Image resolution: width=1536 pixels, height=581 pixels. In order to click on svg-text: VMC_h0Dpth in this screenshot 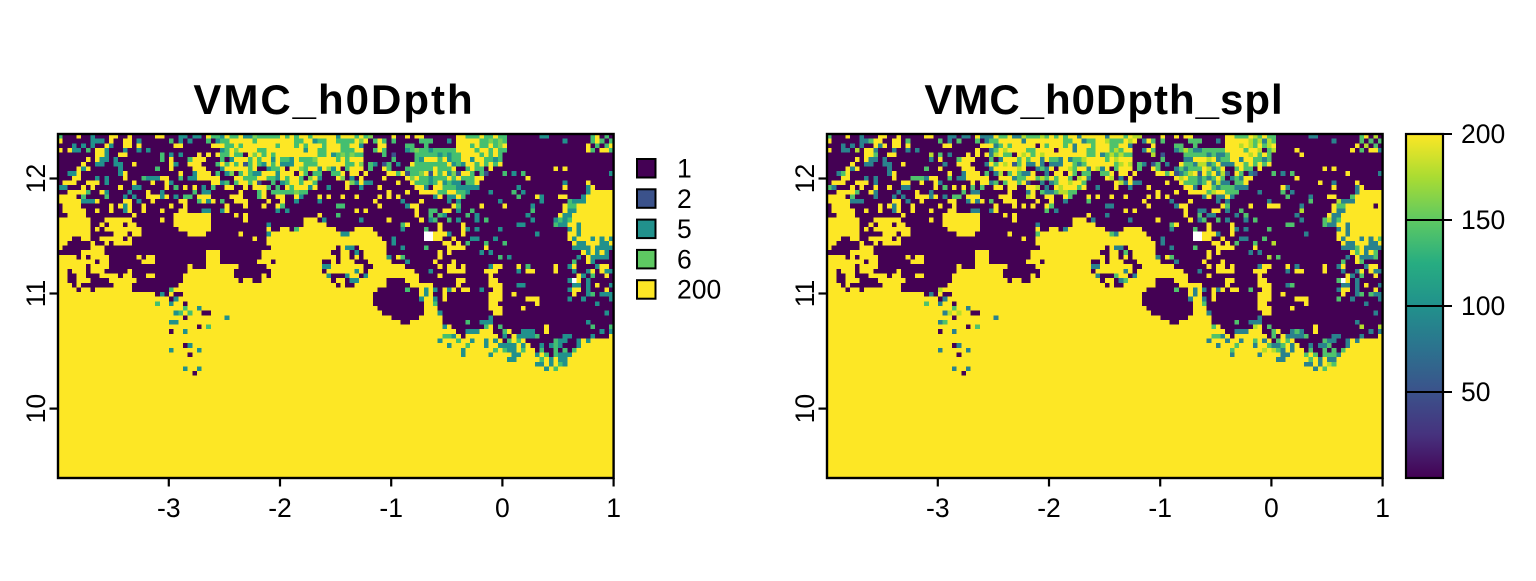, I will do `click(333, 99)`.